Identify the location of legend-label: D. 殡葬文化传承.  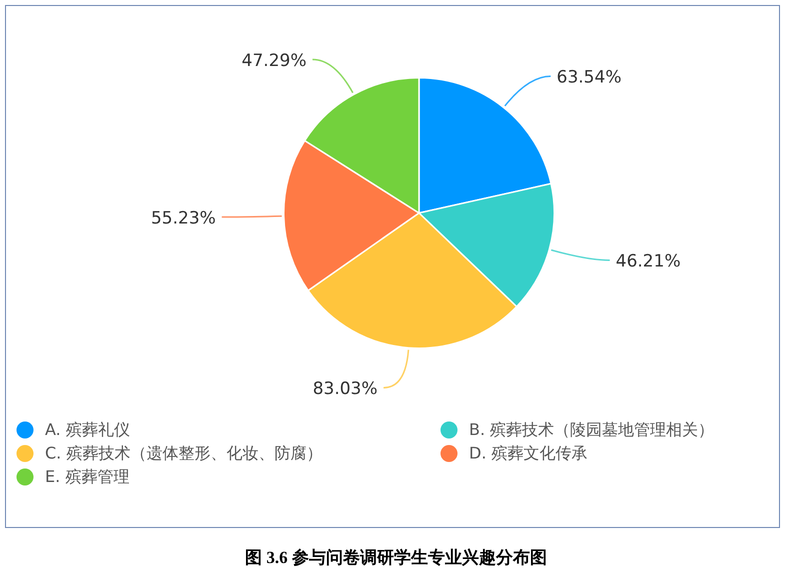
(528, 453).